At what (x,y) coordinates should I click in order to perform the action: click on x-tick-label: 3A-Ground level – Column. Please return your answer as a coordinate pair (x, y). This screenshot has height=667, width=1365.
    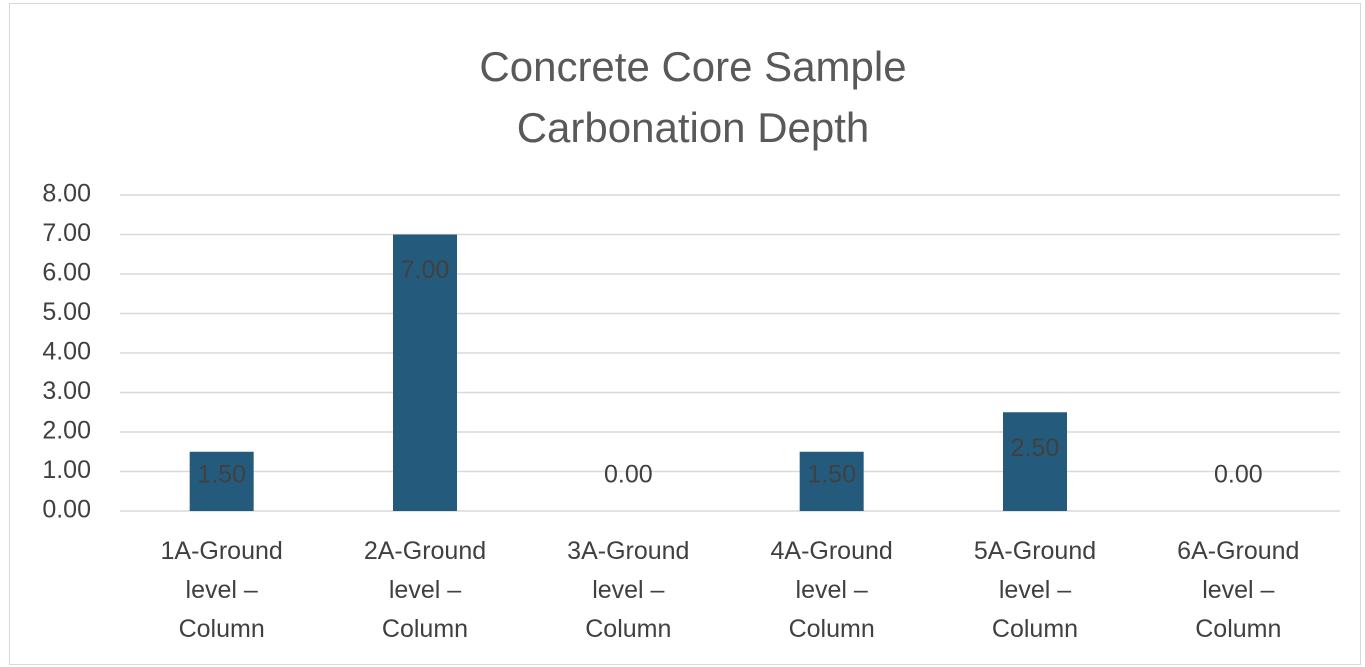
    Looking at the image, I should click on (628, 590).